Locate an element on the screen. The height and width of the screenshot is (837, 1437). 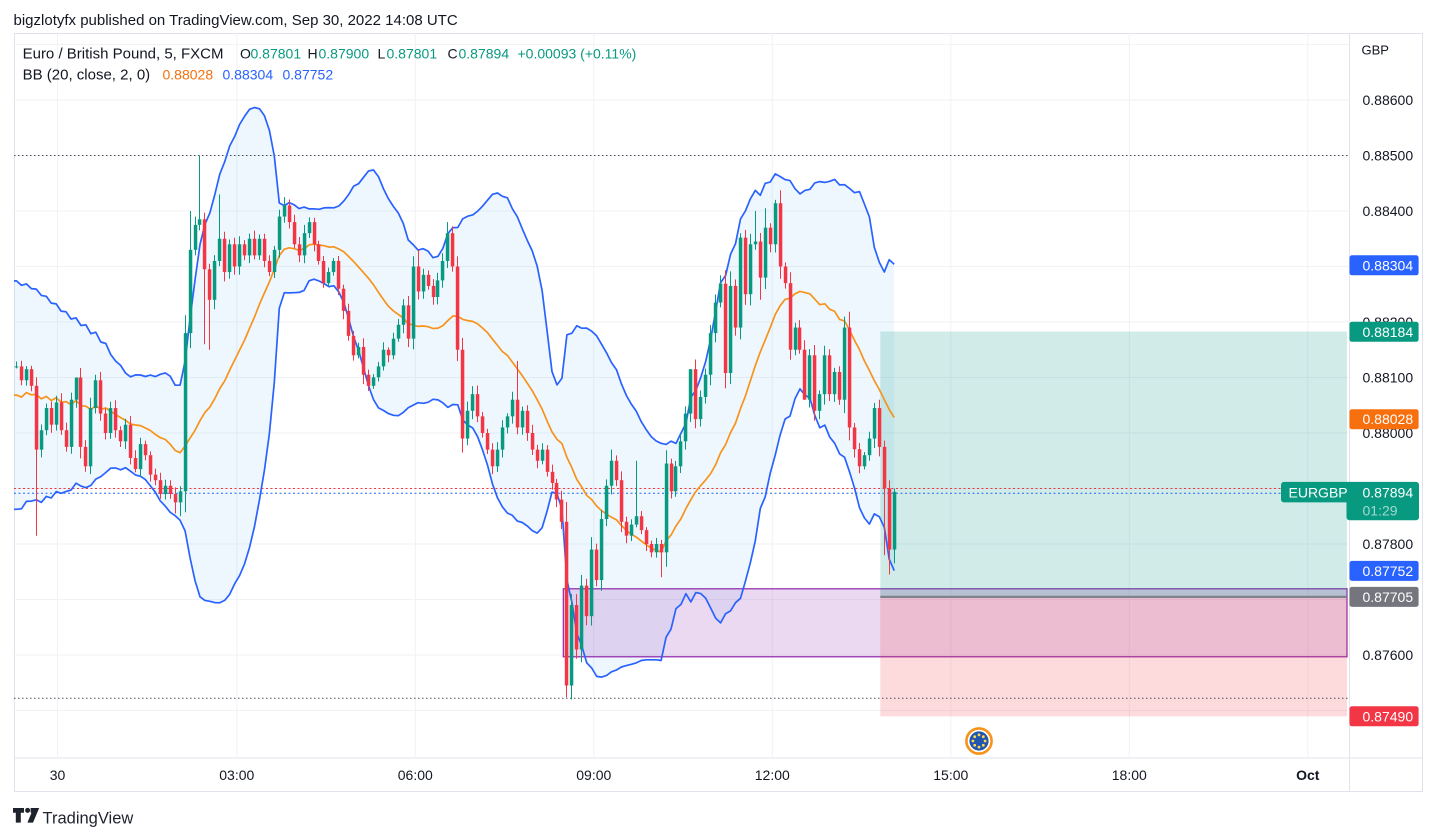
svg-text: +0.00093 (+0.11%) is located at coordinates (577, 54).